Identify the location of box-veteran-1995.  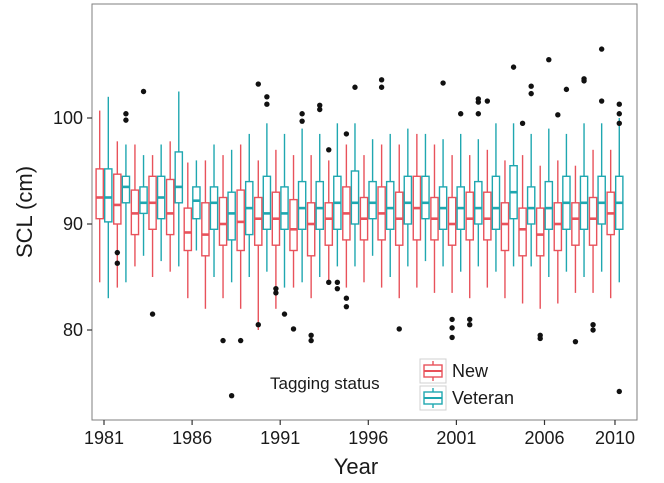
(355, 175).